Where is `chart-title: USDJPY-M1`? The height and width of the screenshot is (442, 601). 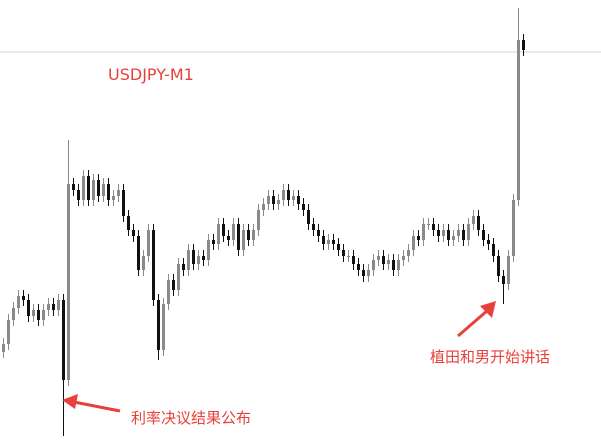 chart-title: USDJPY-M1 is located at coordinates (151, 74).